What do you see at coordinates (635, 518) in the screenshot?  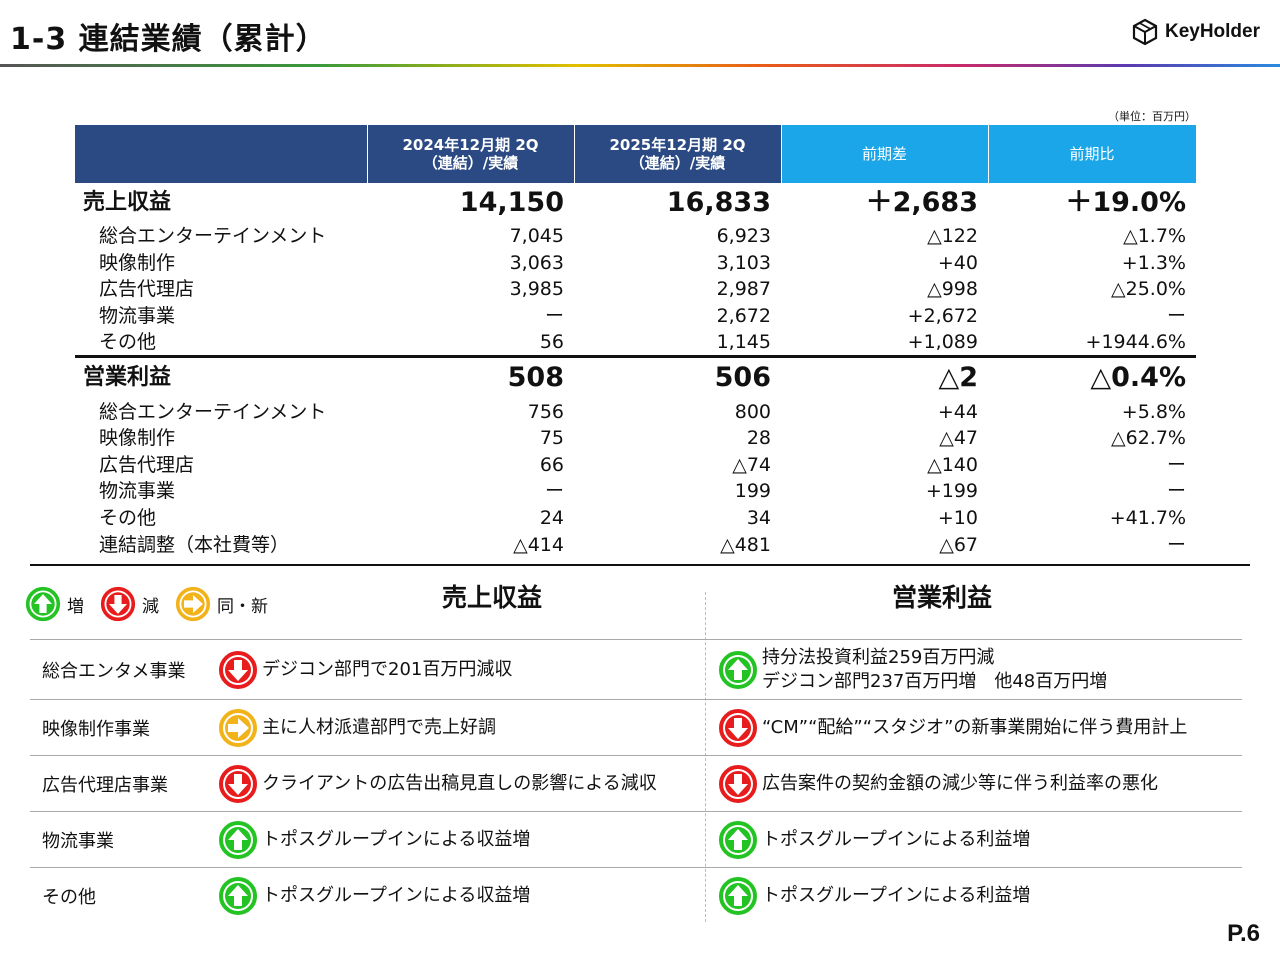 I see `table-row: その他 24 34 +10 +41.7%` at bounding box center [635, 518].